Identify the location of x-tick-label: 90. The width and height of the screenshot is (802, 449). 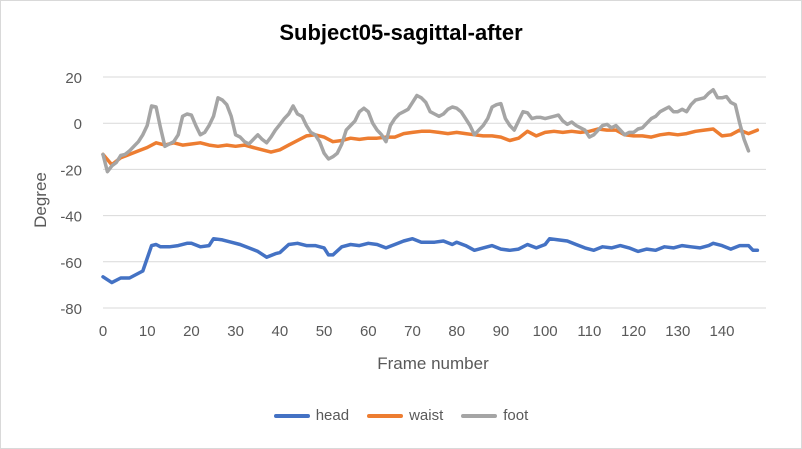
(501, 331).